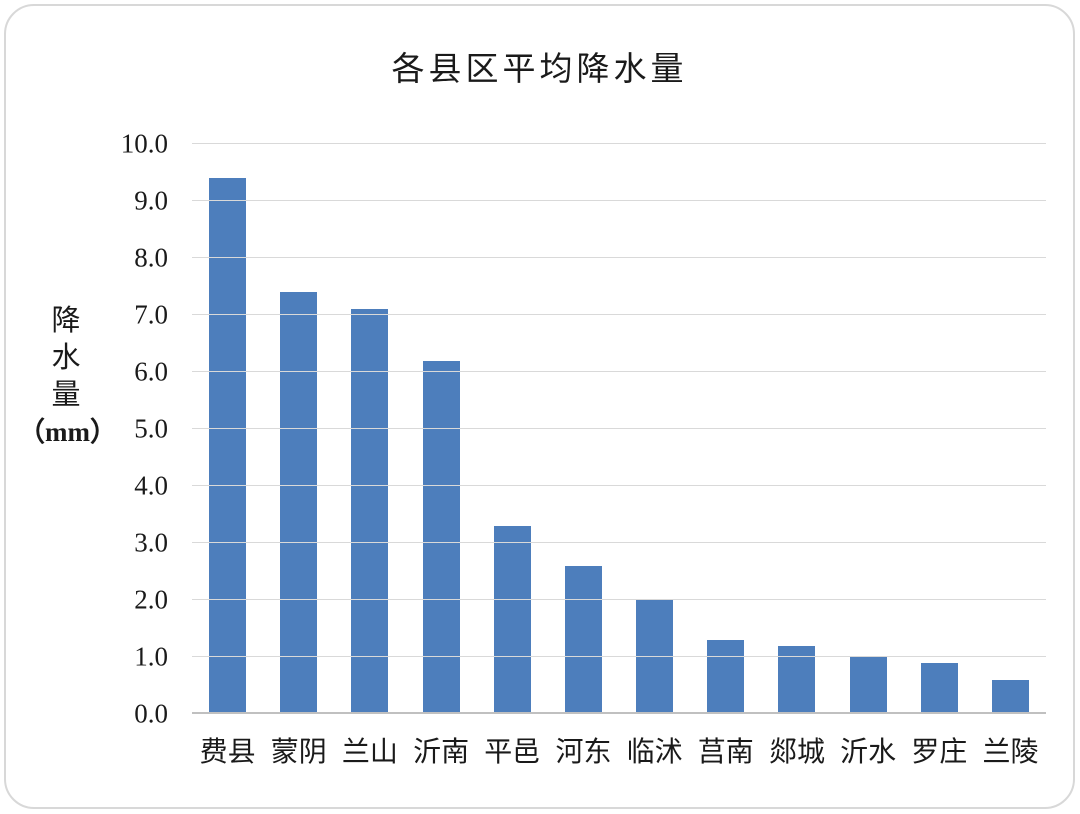  Describe the element at coordinates (151, 713) in the screenshot. I see `y-tick-label: 0.0` at that location.